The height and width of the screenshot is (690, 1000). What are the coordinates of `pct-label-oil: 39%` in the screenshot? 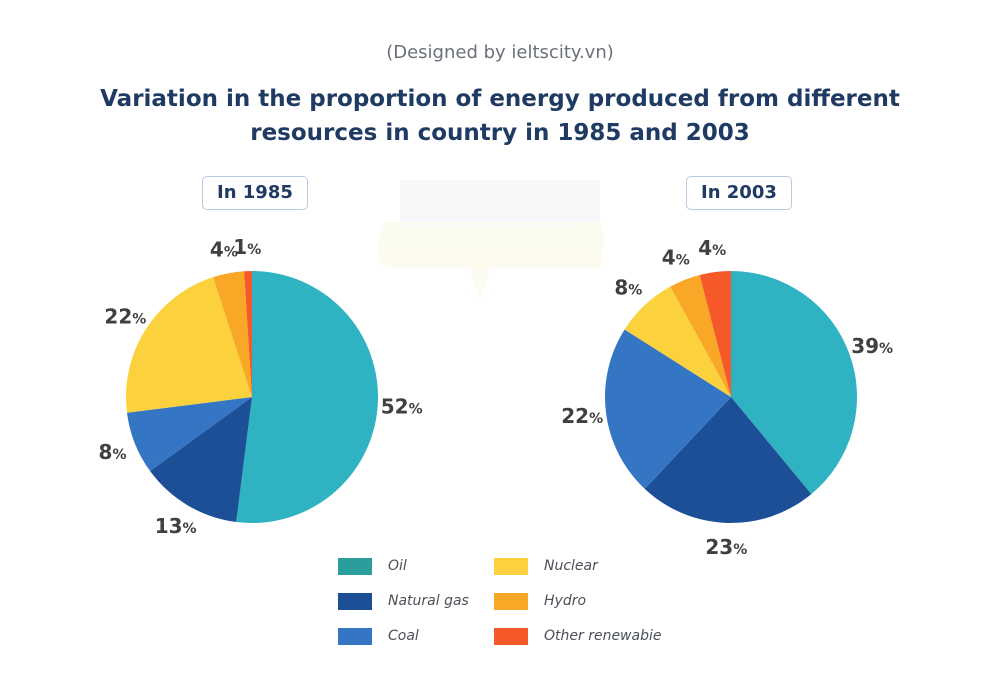 It's located at (872, 346).